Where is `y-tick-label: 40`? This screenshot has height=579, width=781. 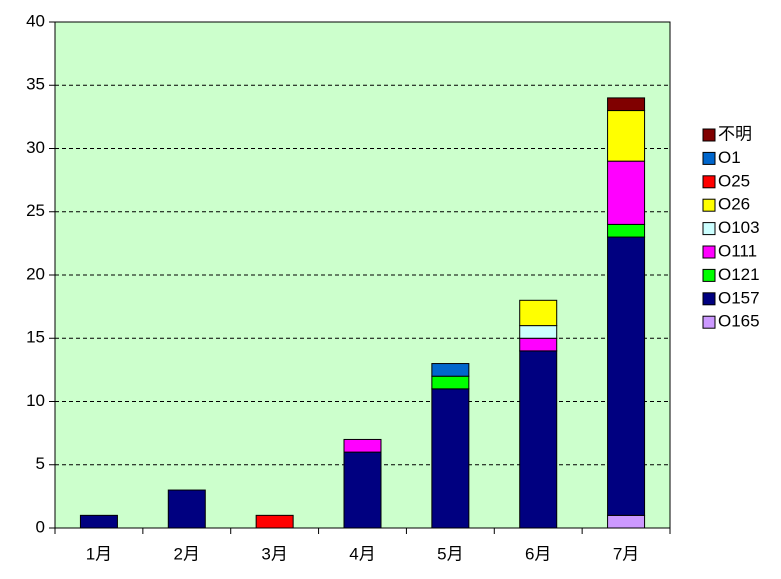
y-tick-label: 40 is located at coordinates (35, 20).